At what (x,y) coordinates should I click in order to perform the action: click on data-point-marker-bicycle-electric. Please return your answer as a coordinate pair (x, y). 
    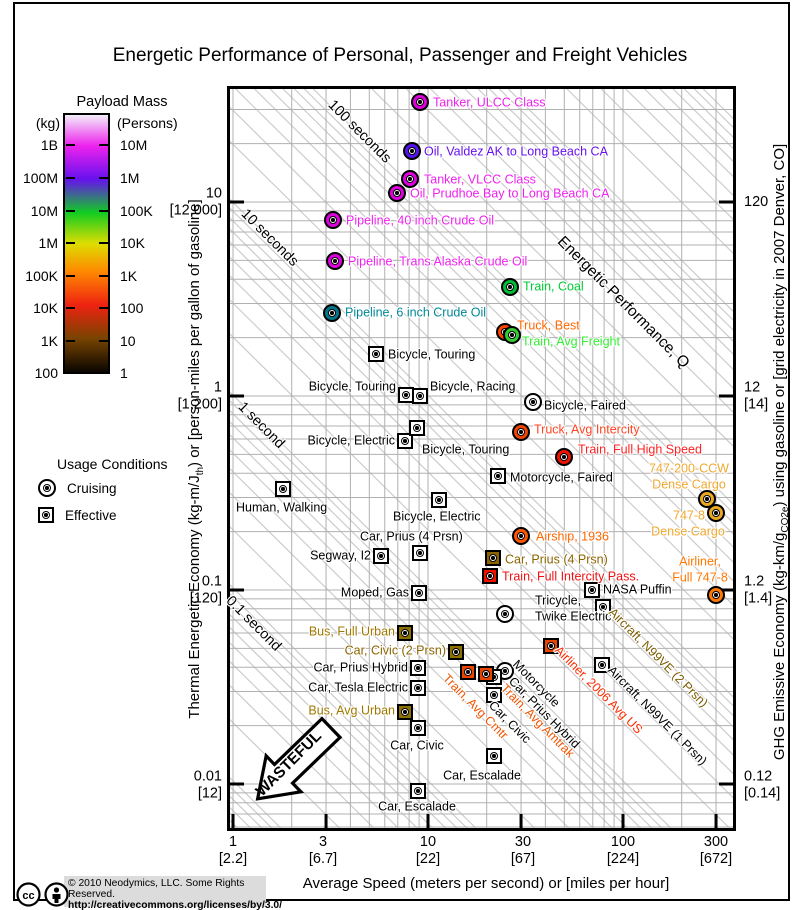
    Looking at the image, I should click on (405, 441).